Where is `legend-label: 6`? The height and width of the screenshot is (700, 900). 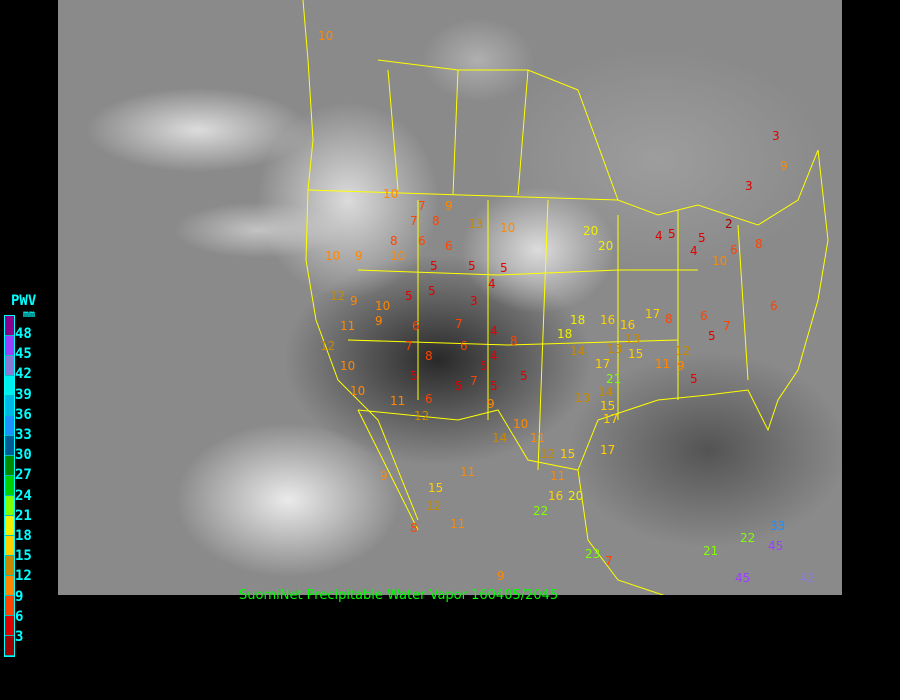
legend-label: 6 is located at coordinates (19, 616).